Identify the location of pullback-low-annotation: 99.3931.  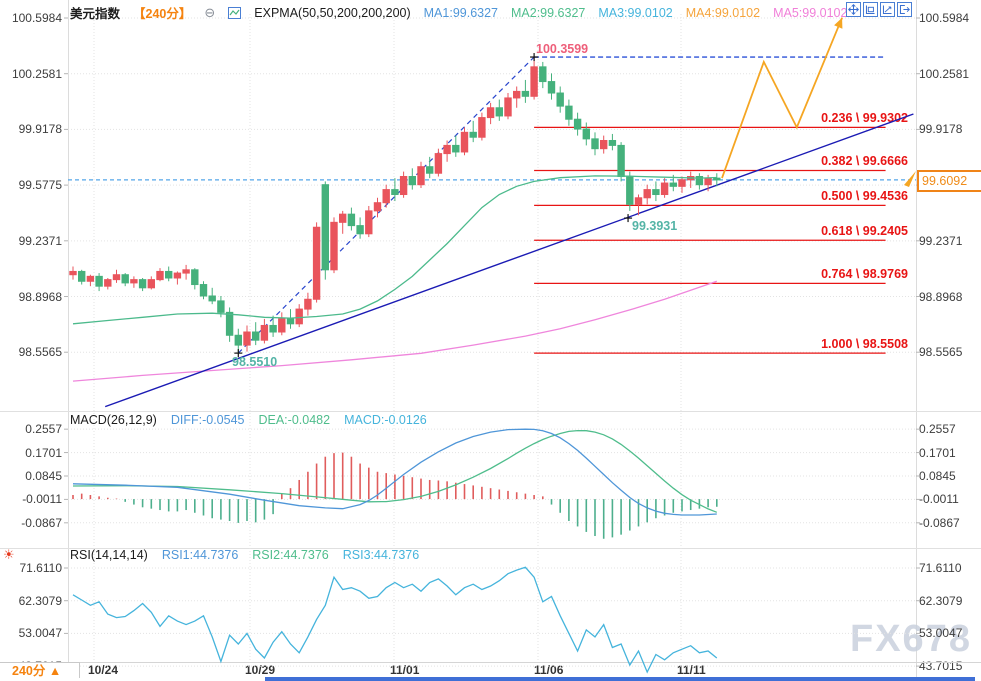
(655, 226).